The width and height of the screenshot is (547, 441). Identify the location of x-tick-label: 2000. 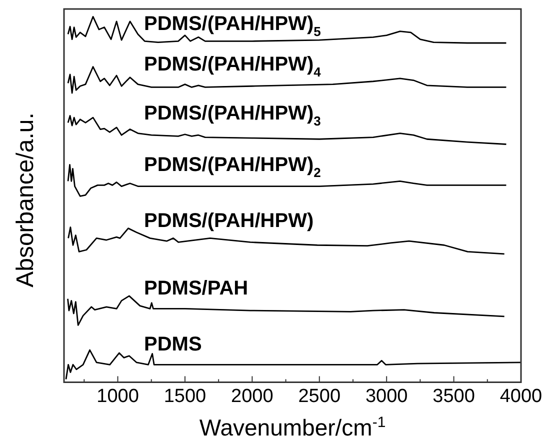
(252, 396).